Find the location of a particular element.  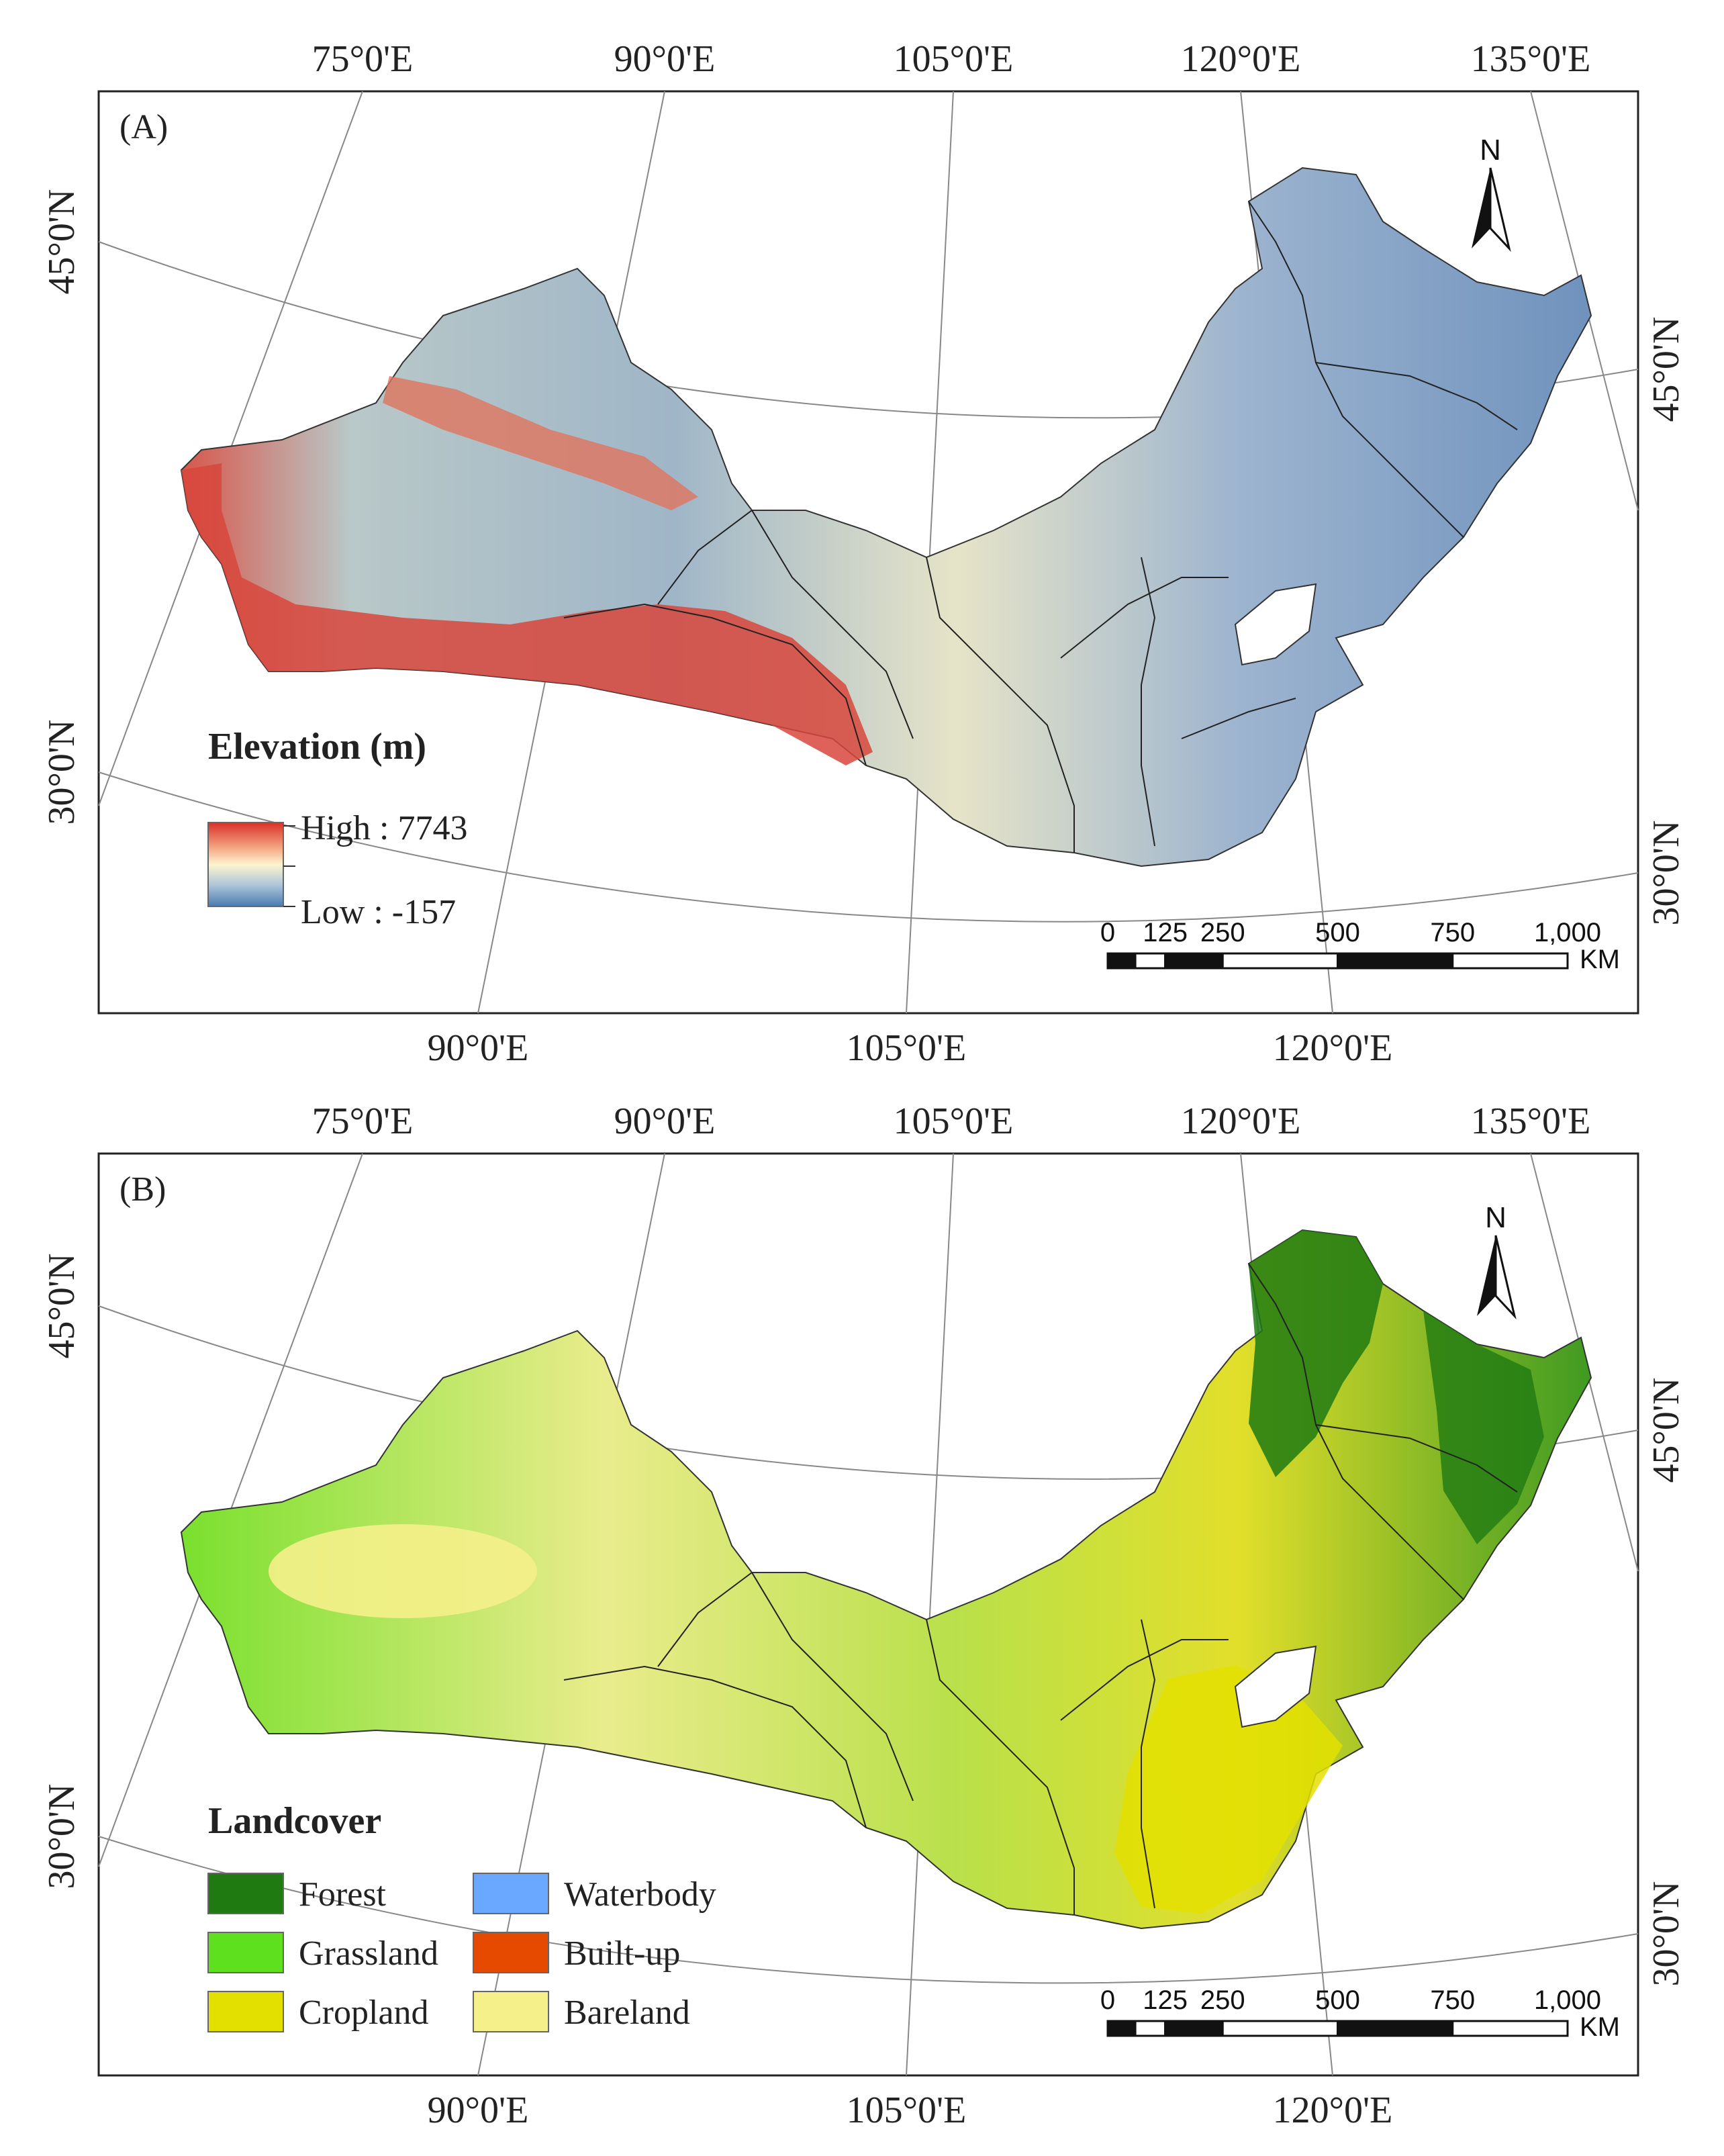

legend-label: Waterbody is located at coordinates (640, 1895).